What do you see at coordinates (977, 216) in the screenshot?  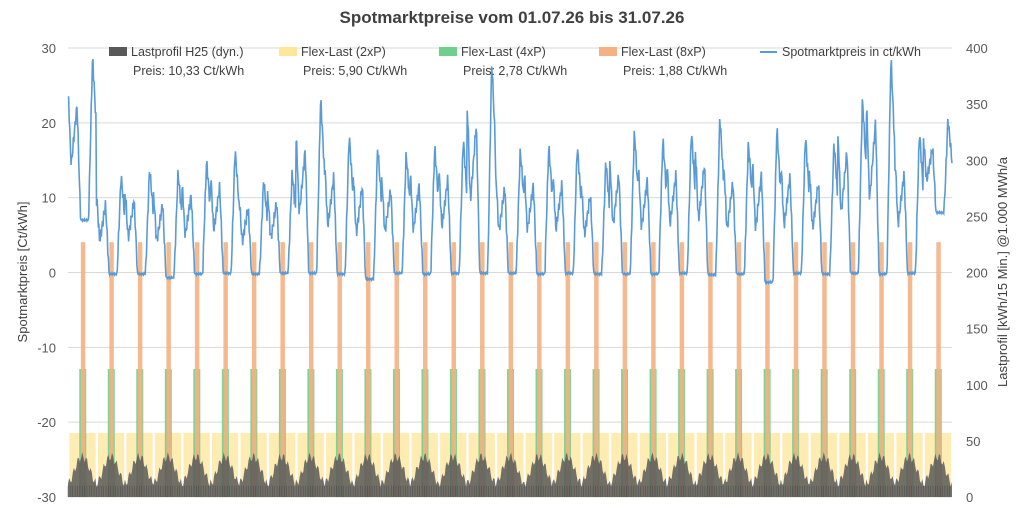 I see `right-tick-label: 250` at bounding box center [977, 216].